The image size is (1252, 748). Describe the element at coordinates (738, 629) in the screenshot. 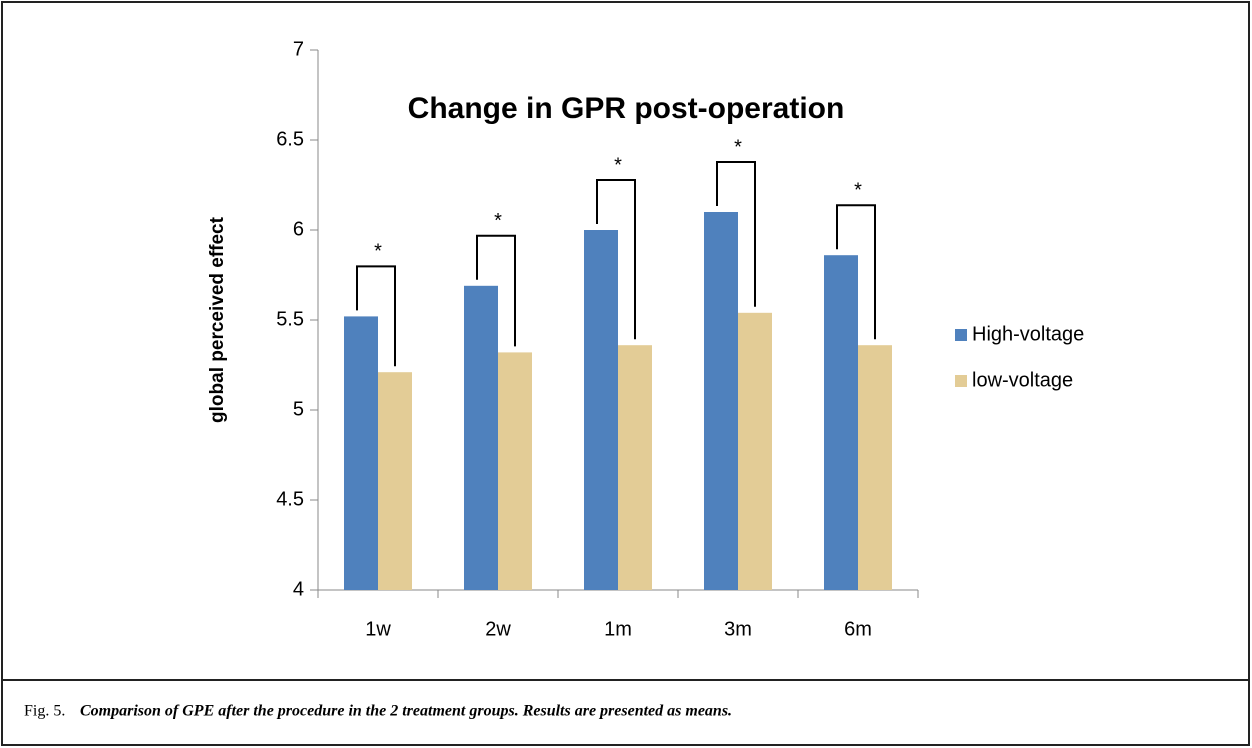

I see `x-tick-label: 3m` at that location.